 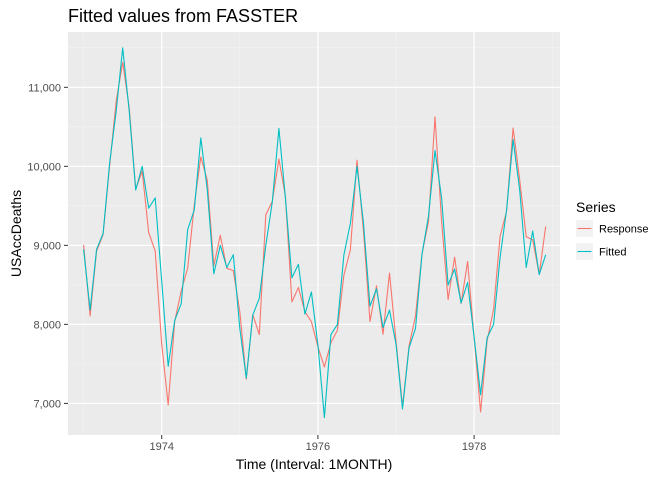 What do you see at coordinates (624, 230) in the screenshot?
I see `legend-label-response: Response` at bounding box center [624, 230].